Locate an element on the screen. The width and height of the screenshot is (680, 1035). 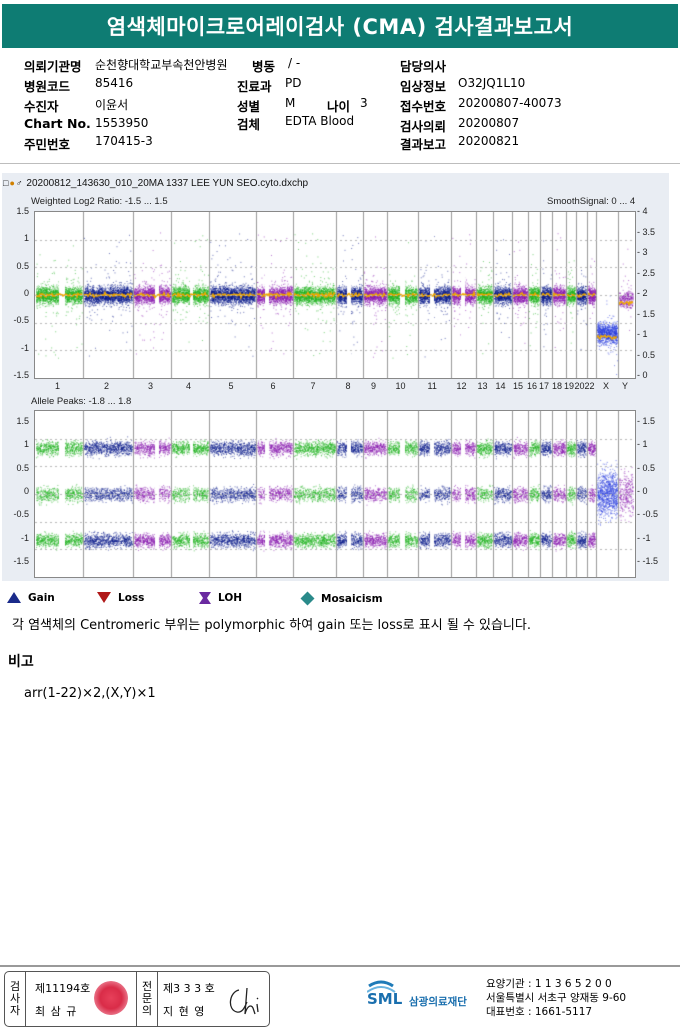
smooth-axis-tick: - 1 is located at coordinates (642, 334).